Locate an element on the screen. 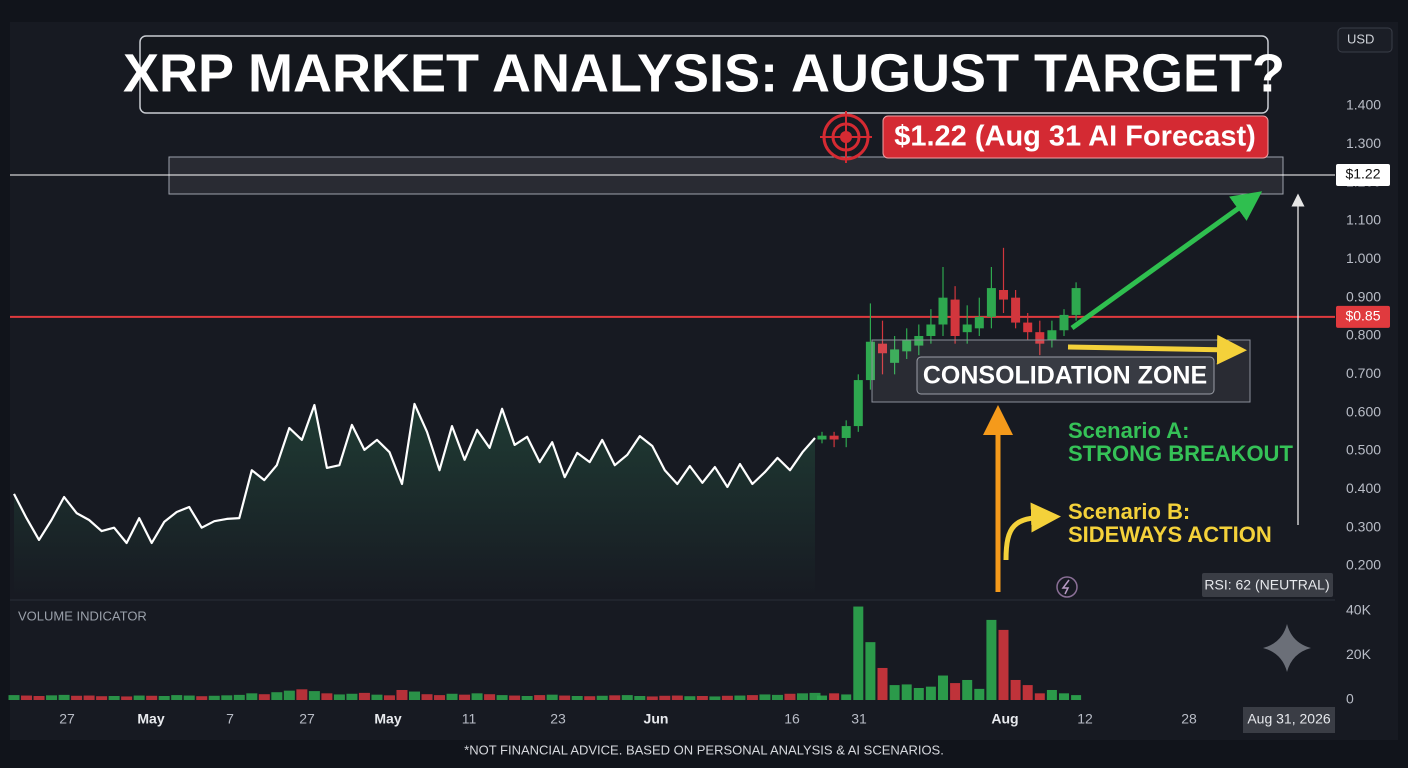 The height and width of the screenshot is (768, 1408). x-tick-label: May is located at coordinates (150, 719).